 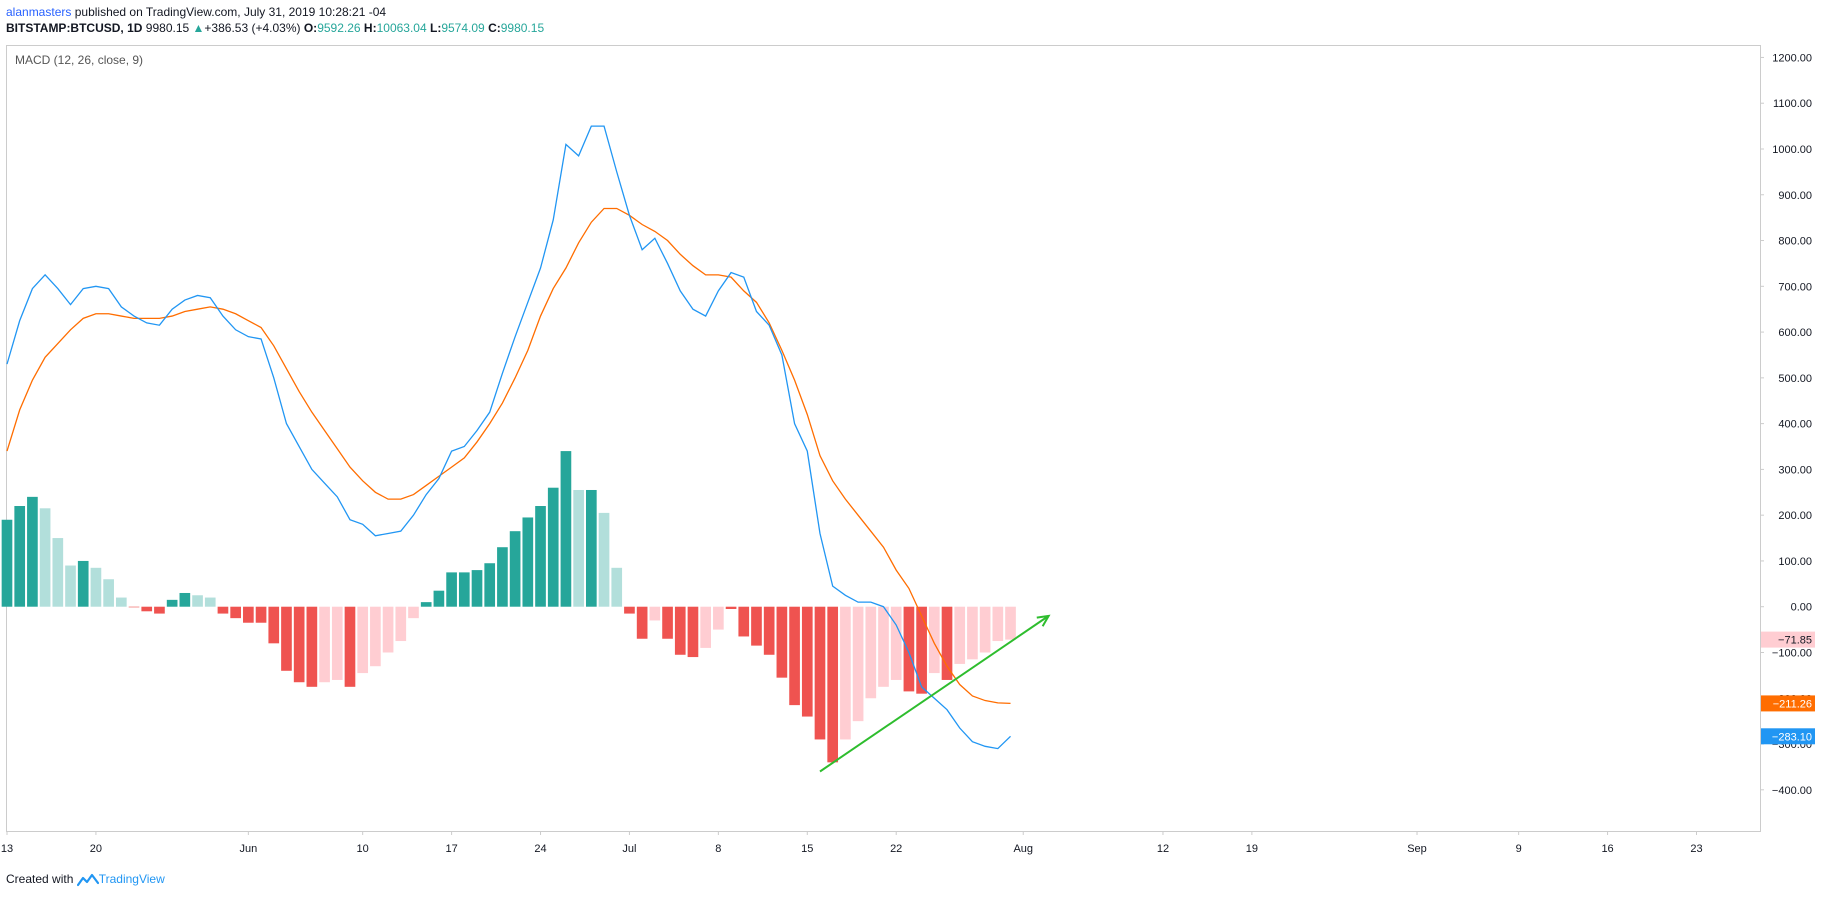 What do you see at coordinates (1792, 104) in the screenshot?
I see `y-tick-label: 1100.00` at bounding box center [1792, 104].